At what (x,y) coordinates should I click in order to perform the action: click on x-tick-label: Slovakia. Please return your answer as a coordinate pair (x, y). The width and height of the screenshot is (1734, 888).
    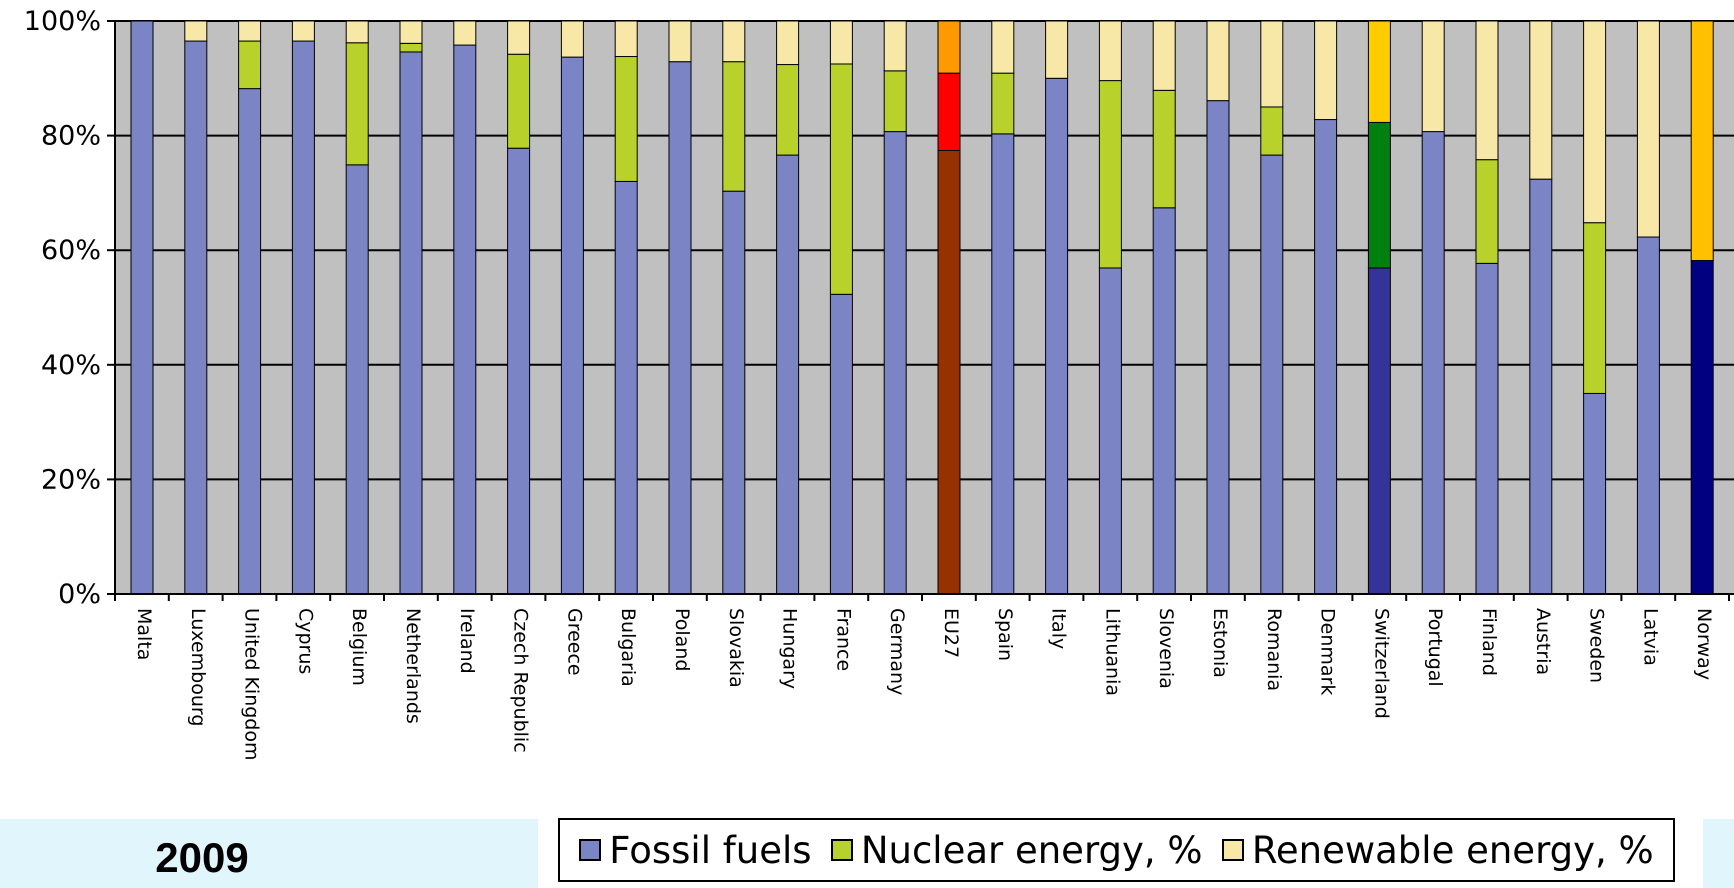
    Looking at the image, I should click on (736, 648).